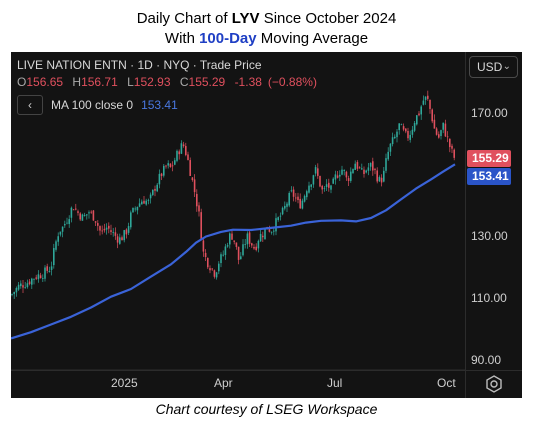 This screenshot has width=533, height=428. I want to click on x-tick-label: Jul, so click(335, 383).